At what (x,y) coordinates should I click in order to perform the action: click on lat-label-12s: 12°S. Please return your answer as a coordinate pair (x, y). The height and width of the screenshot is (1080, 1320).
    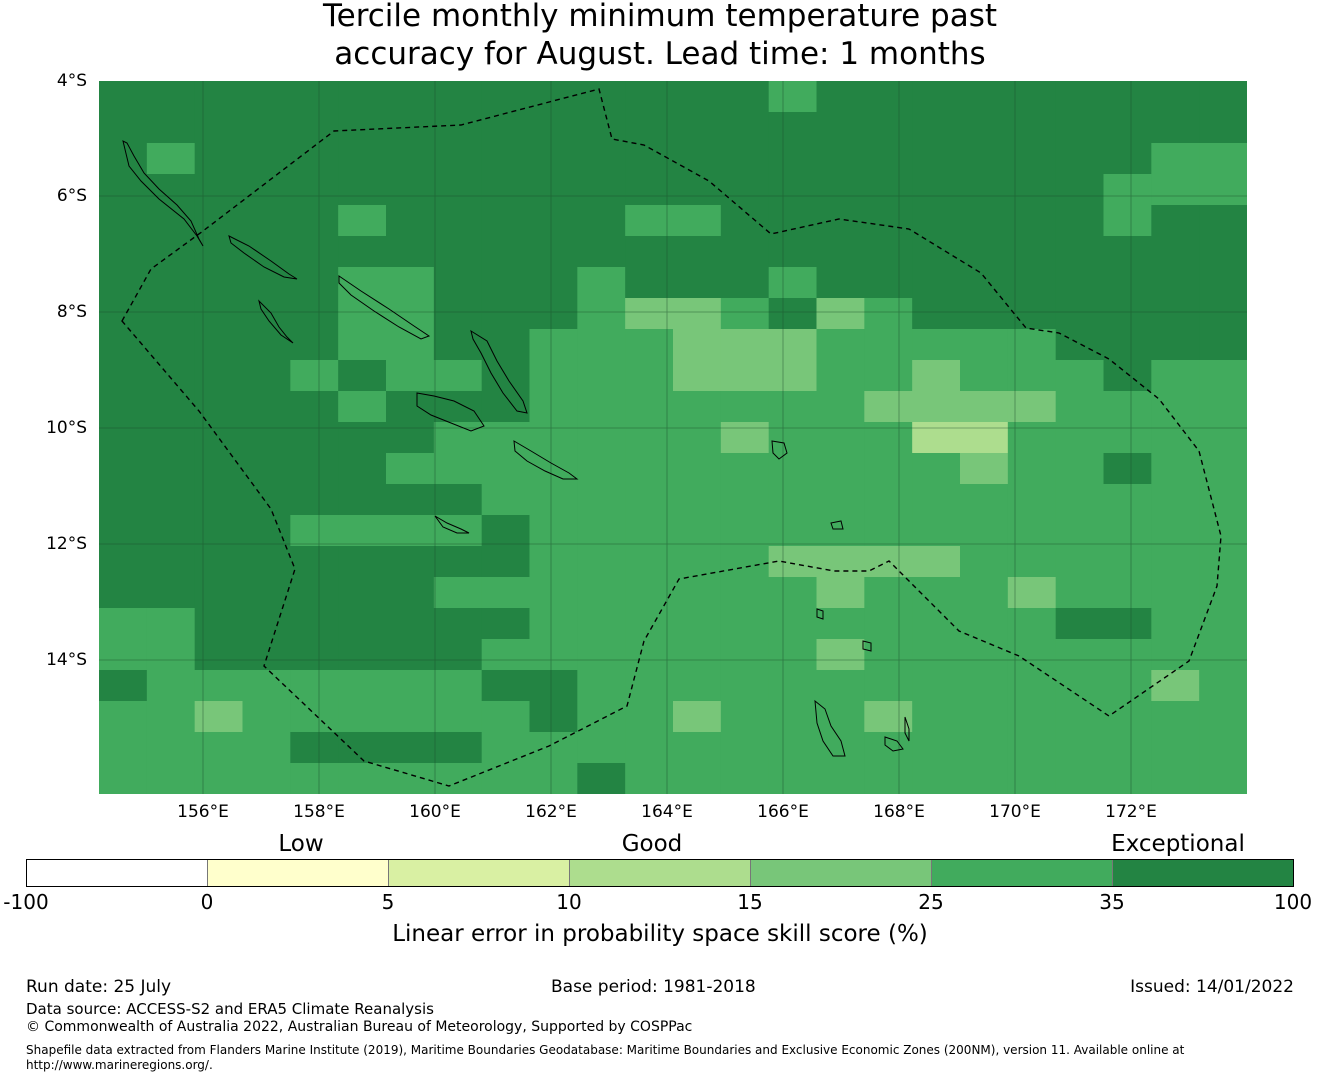
    Looking at the image, I should click on (66, 544).